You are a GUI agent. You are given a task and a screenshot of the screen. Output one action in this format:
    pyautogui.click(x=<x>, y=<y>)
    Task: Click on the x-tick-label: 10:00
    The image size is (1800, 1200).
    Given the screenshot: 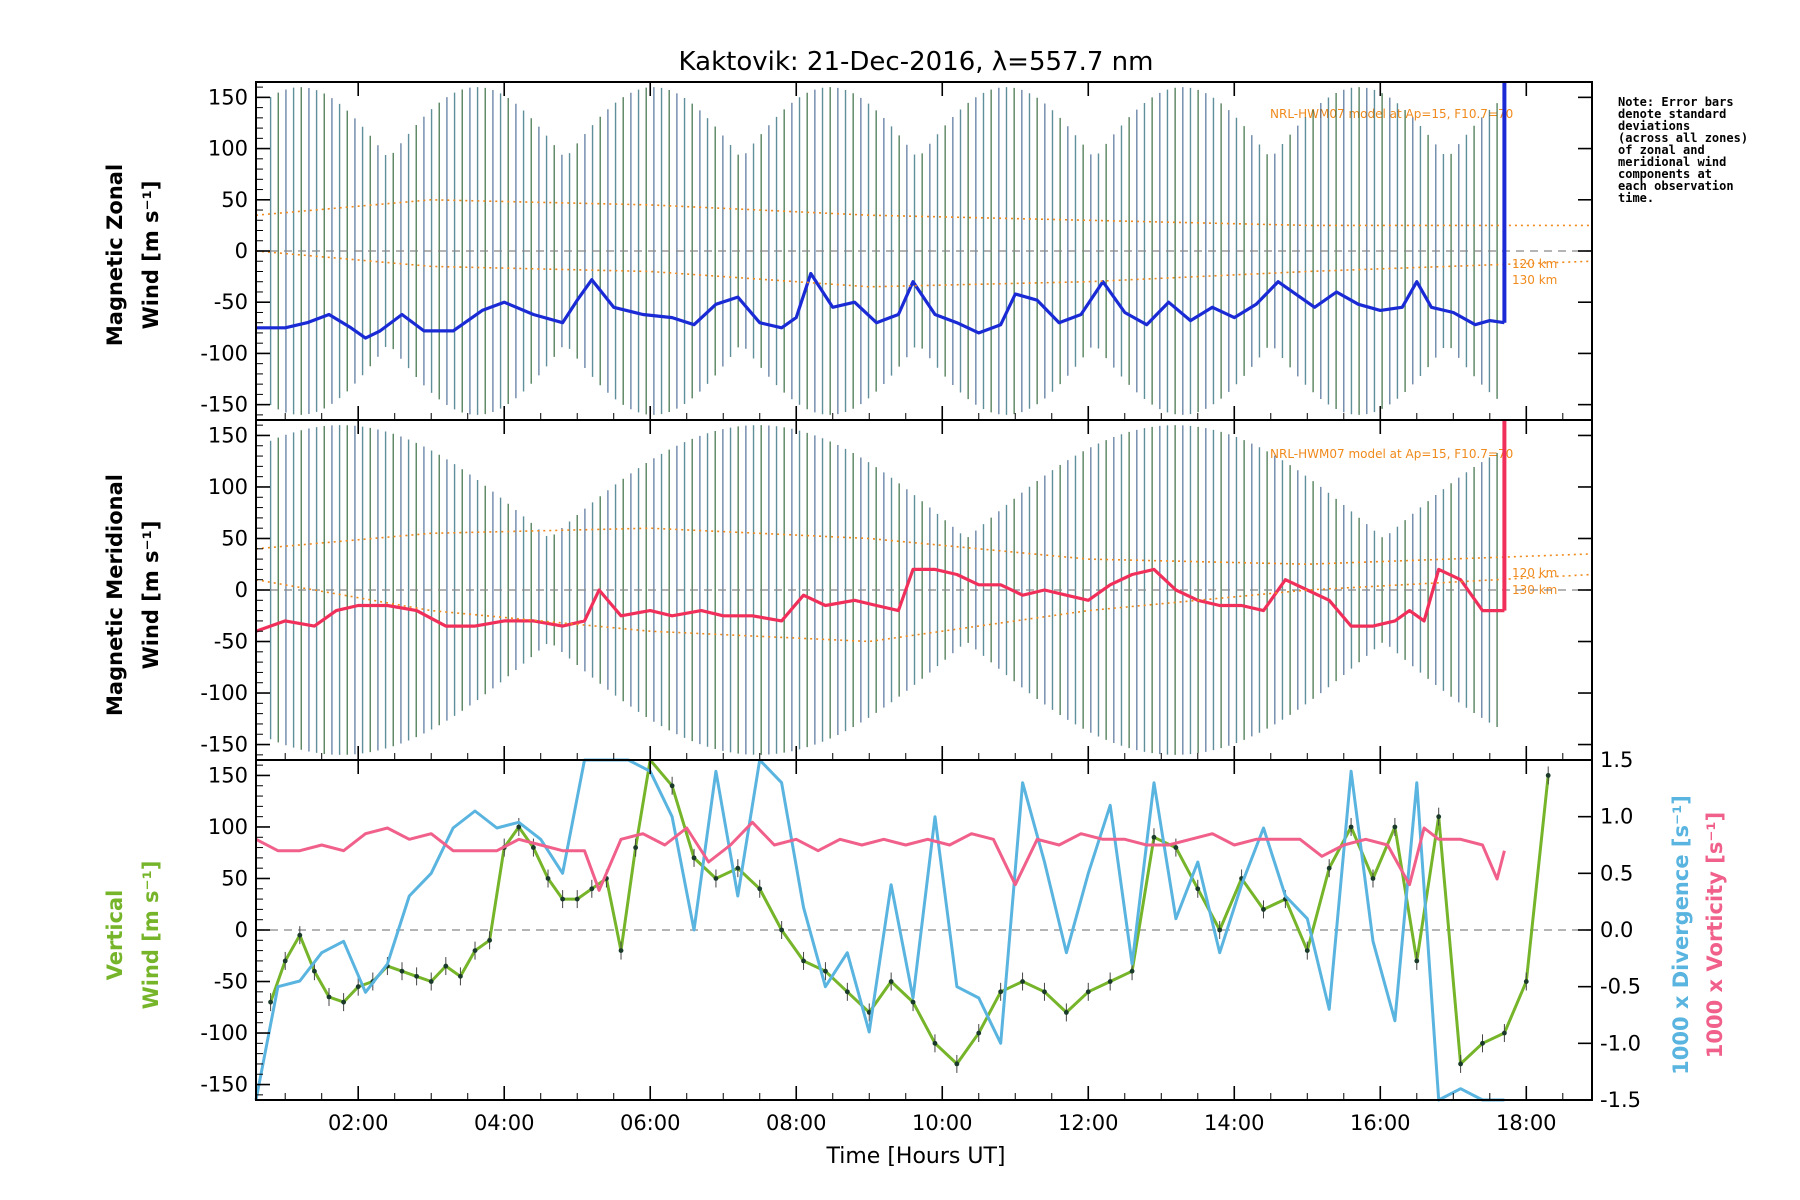 What is the action you would take?
    pyautogui.click(x=942, y=1123)
    